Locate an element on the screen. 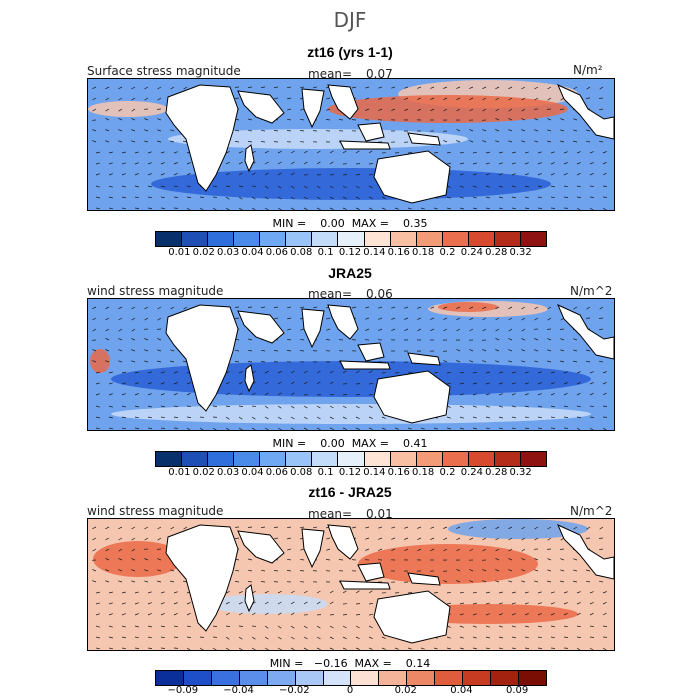 This screenshot has height=700, width=700. colorbar-tick-label: −0.02 is located at coordinates (294, 690).